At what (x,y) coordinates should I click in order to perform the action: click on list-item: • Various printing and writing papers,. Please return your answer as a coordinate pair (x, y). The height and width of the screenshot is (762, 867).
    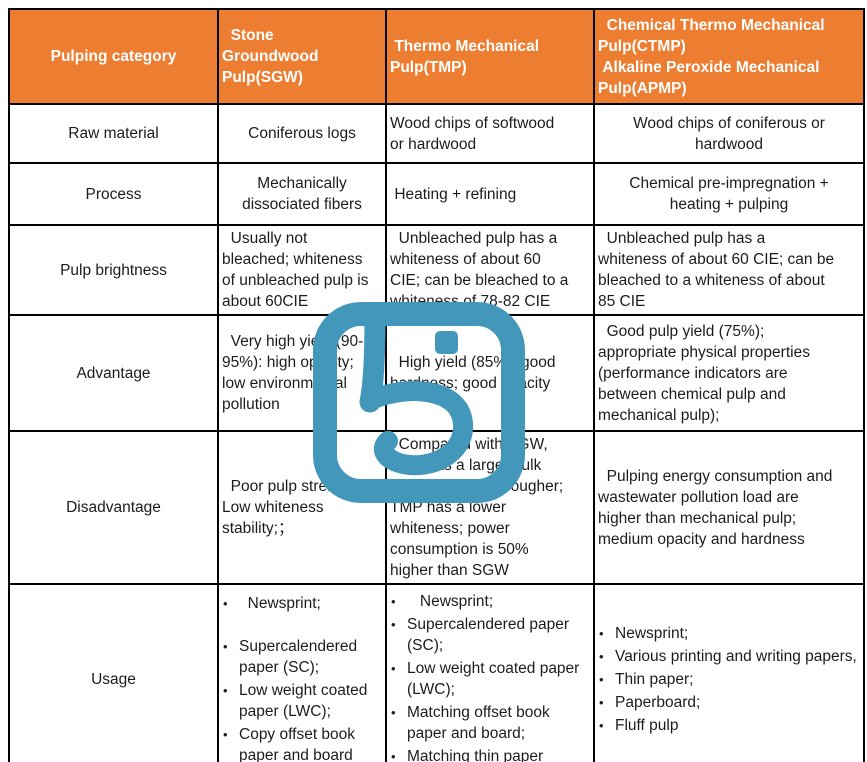
    Looking at the image, I should click on (729, 656).